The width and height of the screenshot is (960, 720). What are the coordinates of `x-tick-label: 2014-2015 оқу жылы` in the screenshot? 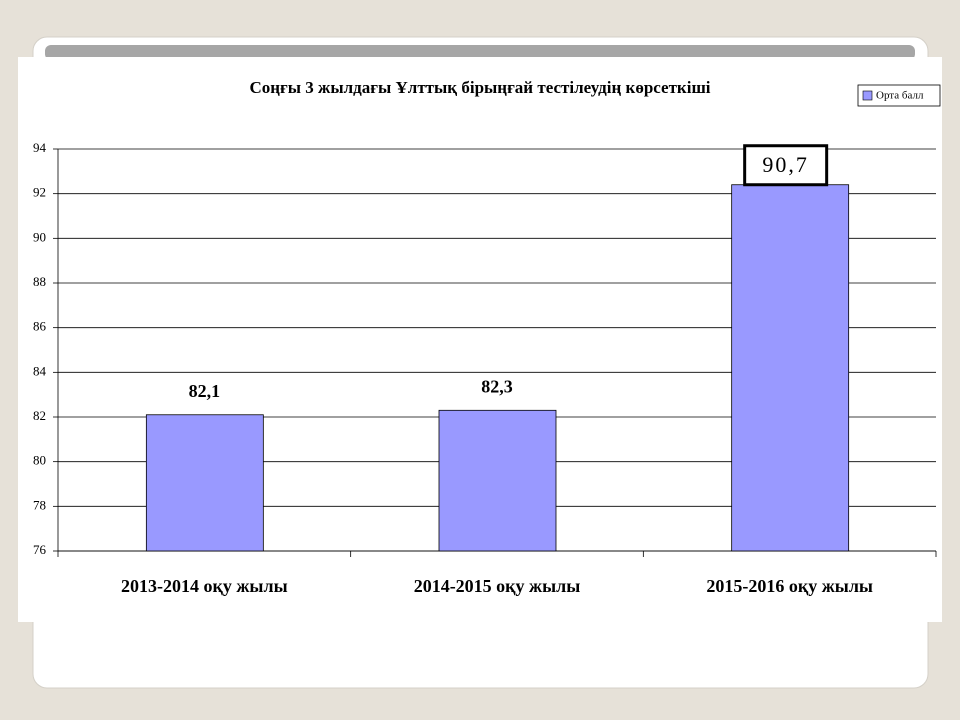 It's located at (497, 586).